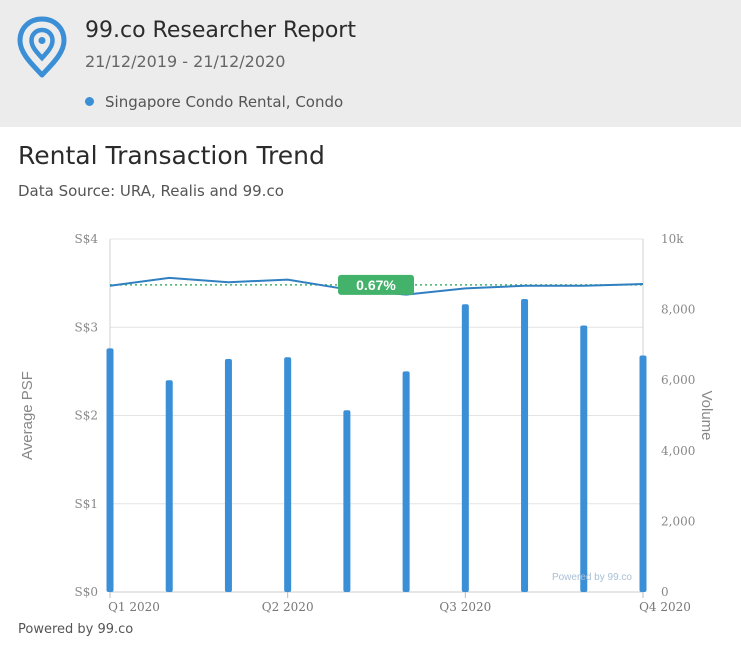 Image resolution: width=741 pixels, height=654 pixels. I want to click on chart-title: Rental Transaction Trend, so click(171, 155).